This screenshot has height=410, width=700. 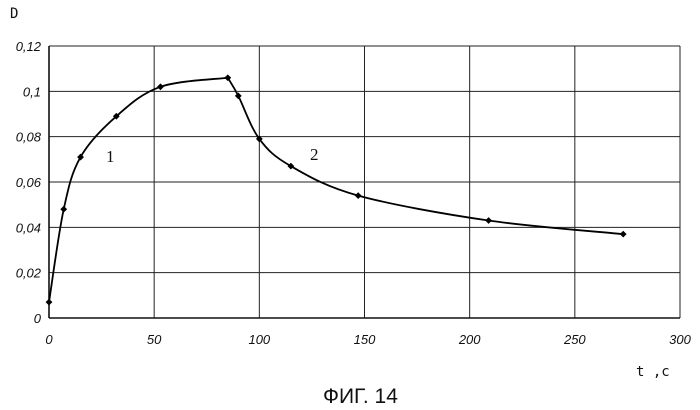 I want to click on figure-caption: ФИГ. 14, so click(x=360, y=396).